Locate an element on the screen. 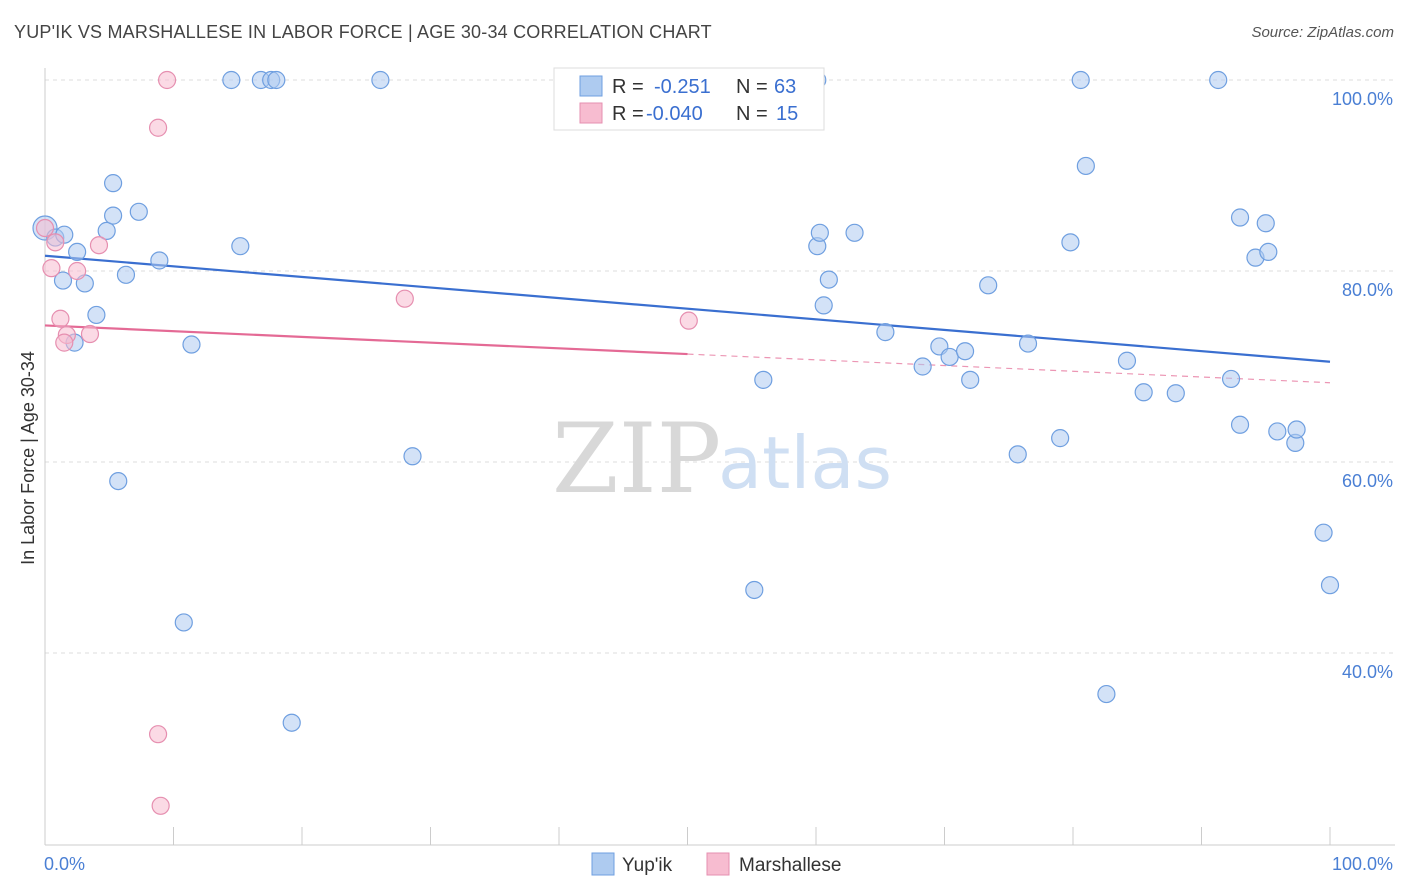 Image resolution: width=1406 pixels, height=892 pixels. bottom-legend-marshallese: Marshallese is located at coordinates (790, 865).